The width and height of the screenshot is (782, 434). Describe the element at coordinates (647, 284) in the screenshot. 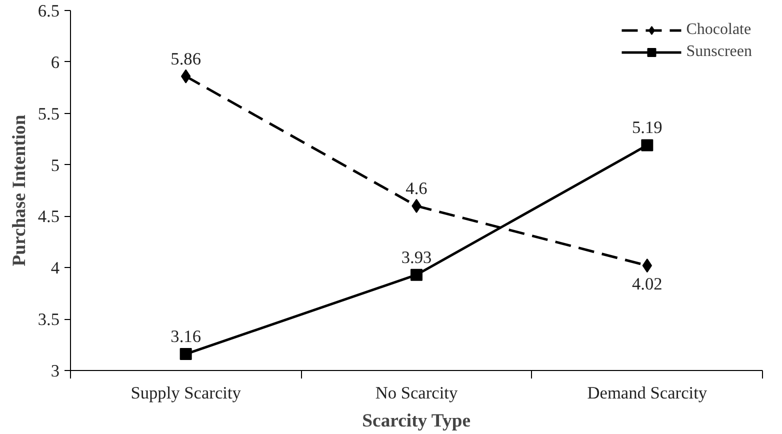

I see `data-label: 4.02` at that location.